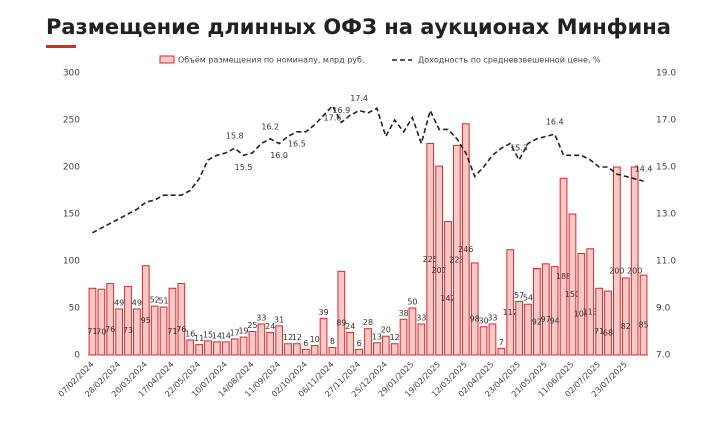 The image size is (706, 422). What do you see at coordinates (235, 136) in the screenshot?
I see `line-label: 15.8` at bounding box center [235, 136].